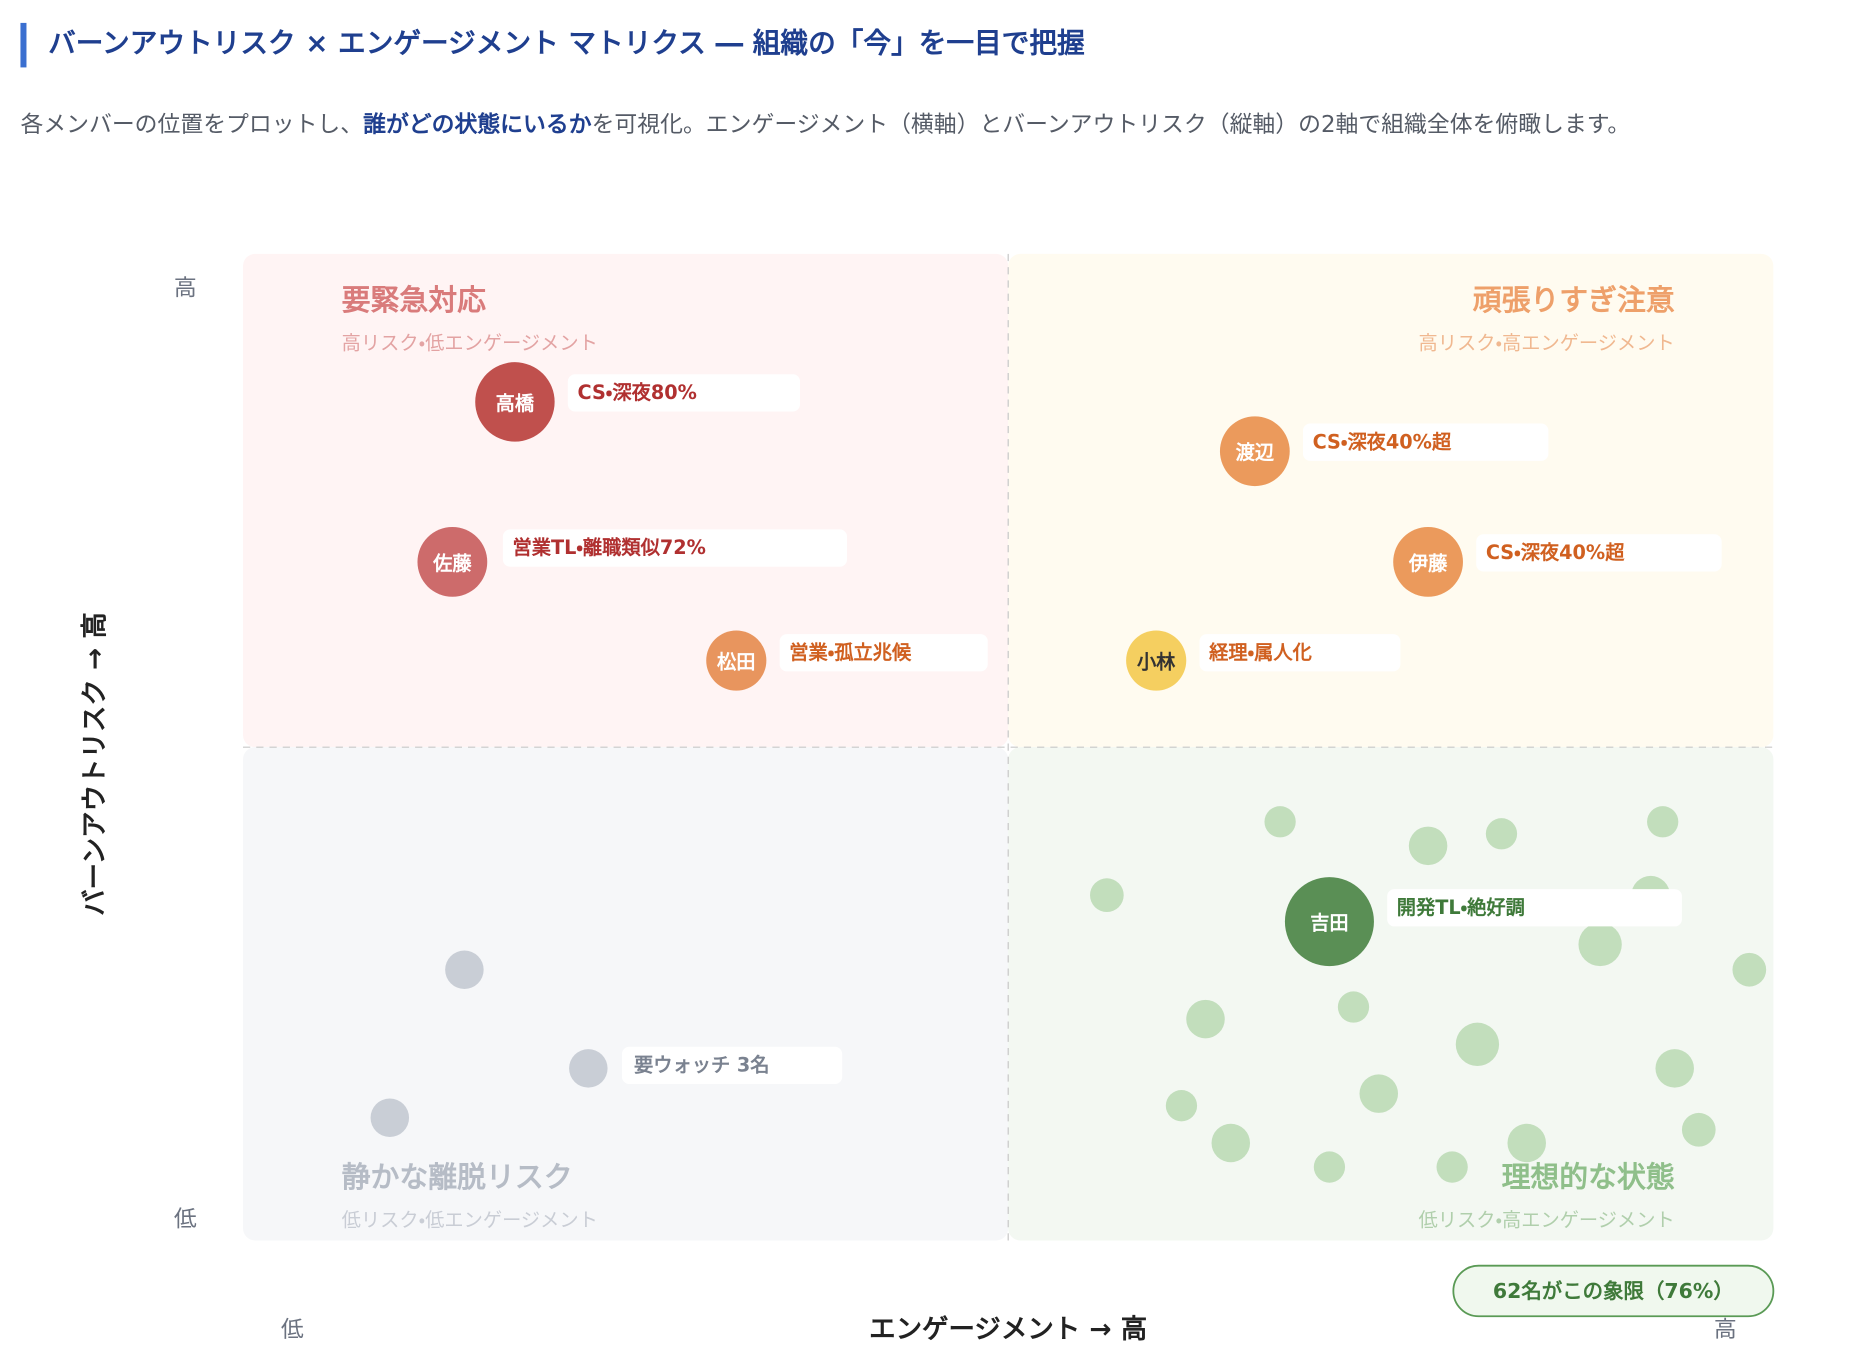 The height and width of the screenshot is (1362, 1860). Describe the element at coordinates (1008, 1329) in the screenshot. I see `x-axis-title: エンゲージメント → 高` at that location.